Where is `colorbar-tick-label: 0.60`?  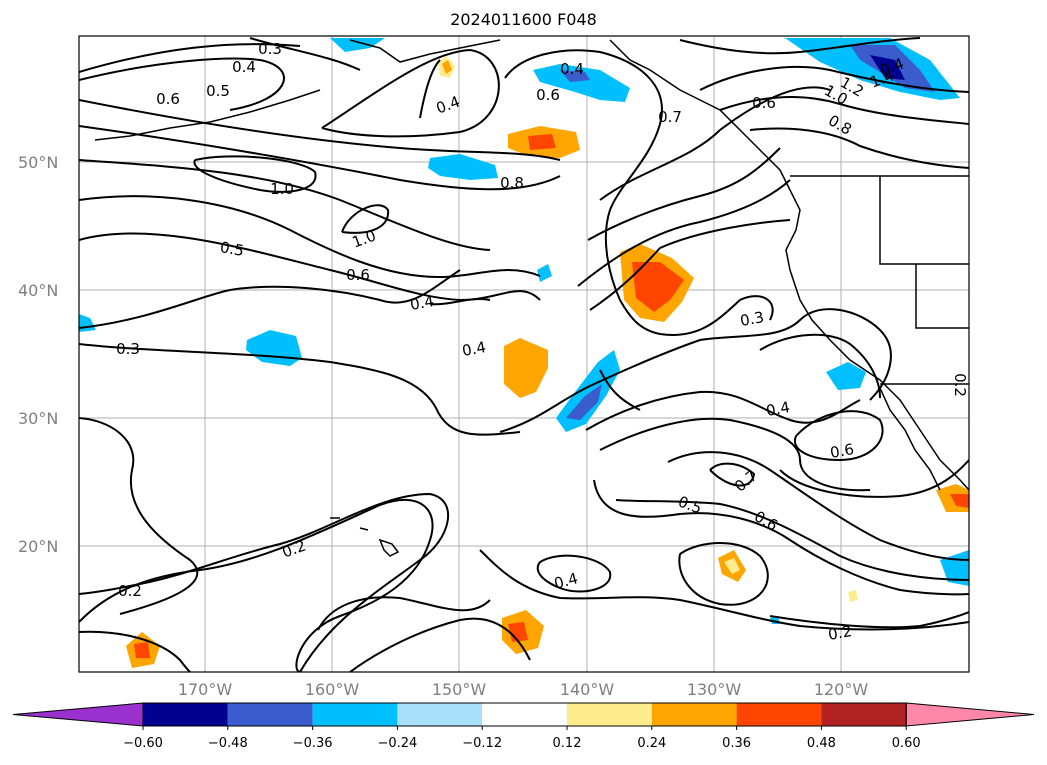 colorbar-tick-label: 0.60 is located at coordinates (906, 743).